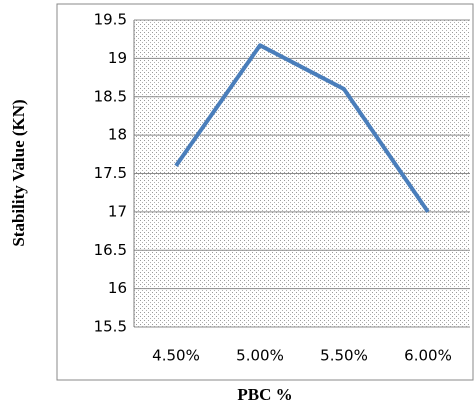 The height and width of the screenshot is (409, 475). What do you see at coordinates (110, 96) in the screenshot?
I see `y-tick-label: 18.5` at bounding box center [110, 96].